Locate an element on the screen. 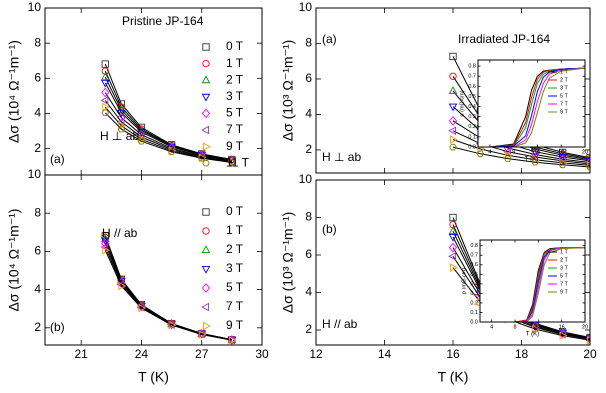 The height and width of the screenshot is (393, 606). y-tick-label: 10 is located at coordinates (306, 179).